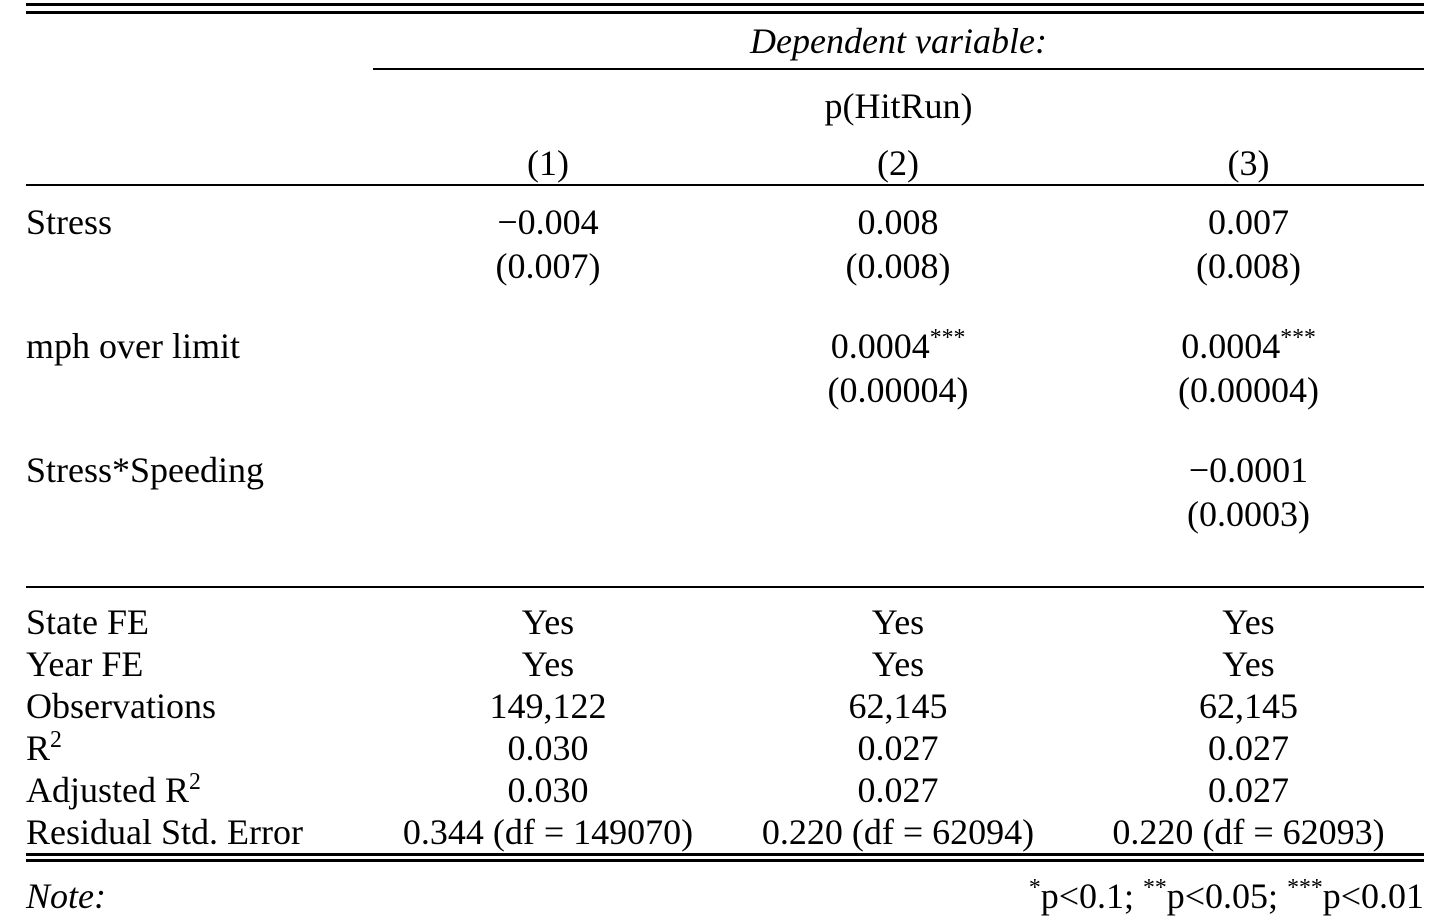 The image size is (1432, 924). Describe the element at coordinates (725, 164) in the screenshot. I see `model-number-row: (1) (2) (3)` at that location.